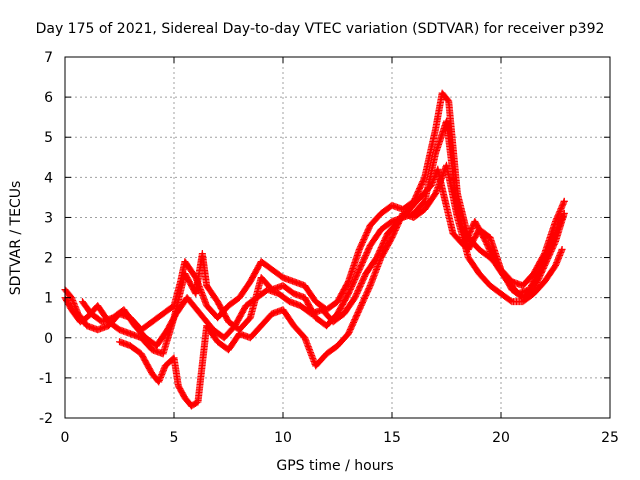 The width and height of the screenshot is (640, 480). Describe the element at coordinates (334, 466) in the screenshot. I see `x-axis-label: GPS time / hours` at that location.